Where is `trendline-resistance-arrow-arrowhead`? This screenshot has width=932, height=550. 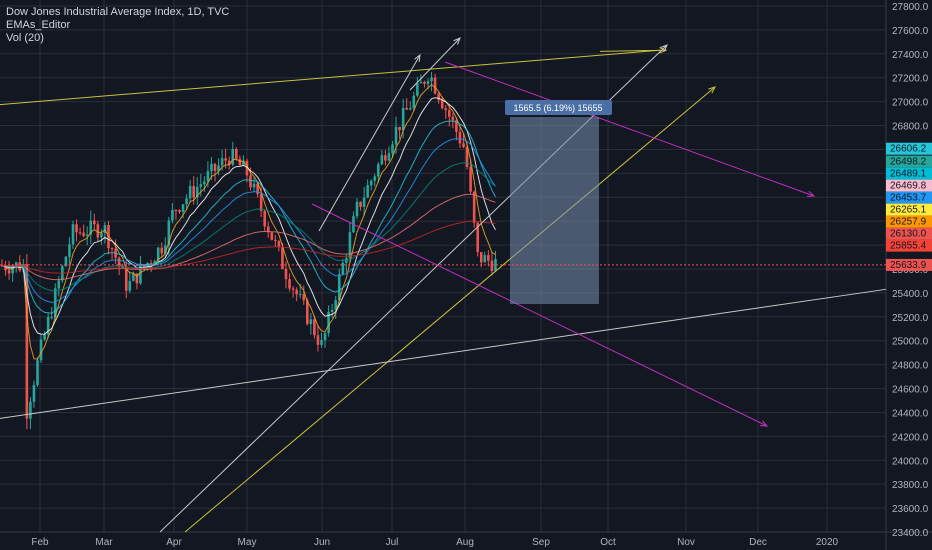 trendline-resistance-arrow-arrowhead is located at coordinates (663, 50).